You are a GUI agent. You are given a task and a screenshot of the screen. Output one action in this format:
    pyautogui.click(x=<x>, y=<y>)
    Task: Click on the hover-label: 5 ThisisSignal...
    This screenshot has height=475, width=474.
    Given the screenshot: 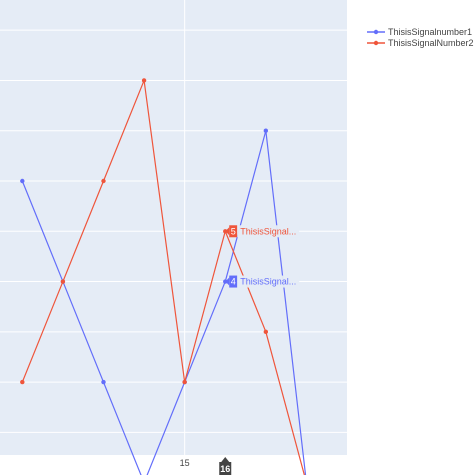 What is the action you would take?
    pyautogui.click(x=262, y=231)
    